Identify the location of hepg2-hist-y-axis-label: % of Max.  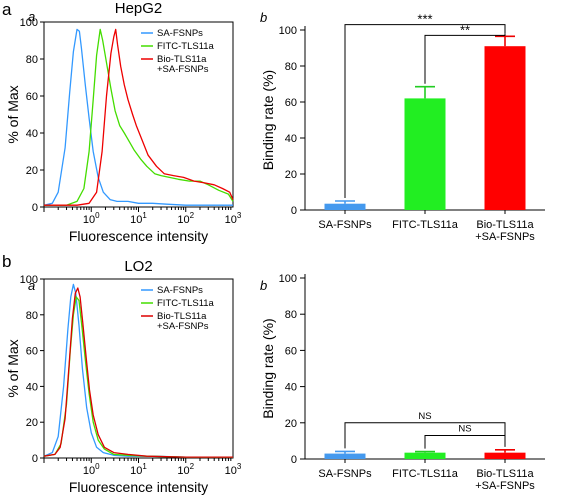
(13, 114).